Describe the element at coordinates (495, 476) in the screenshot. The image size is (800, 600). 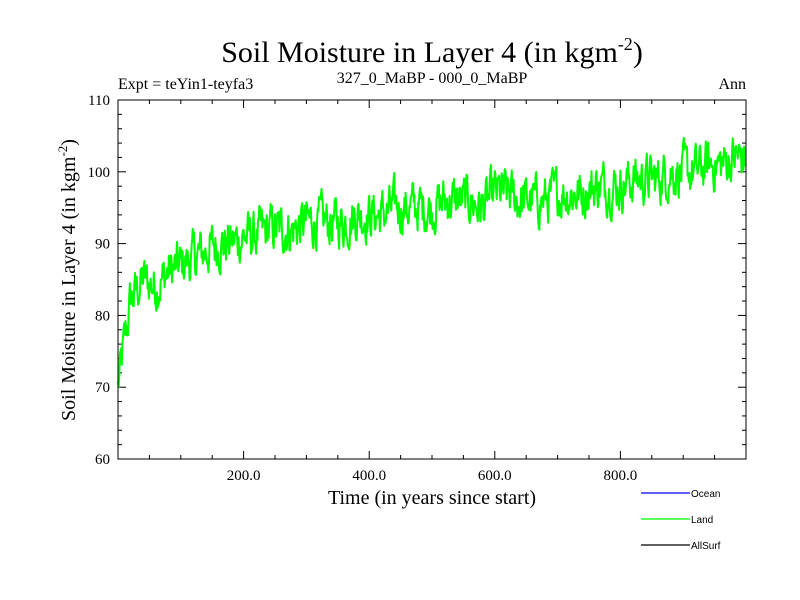
I see `x-tick-label: 600.0` at that location.